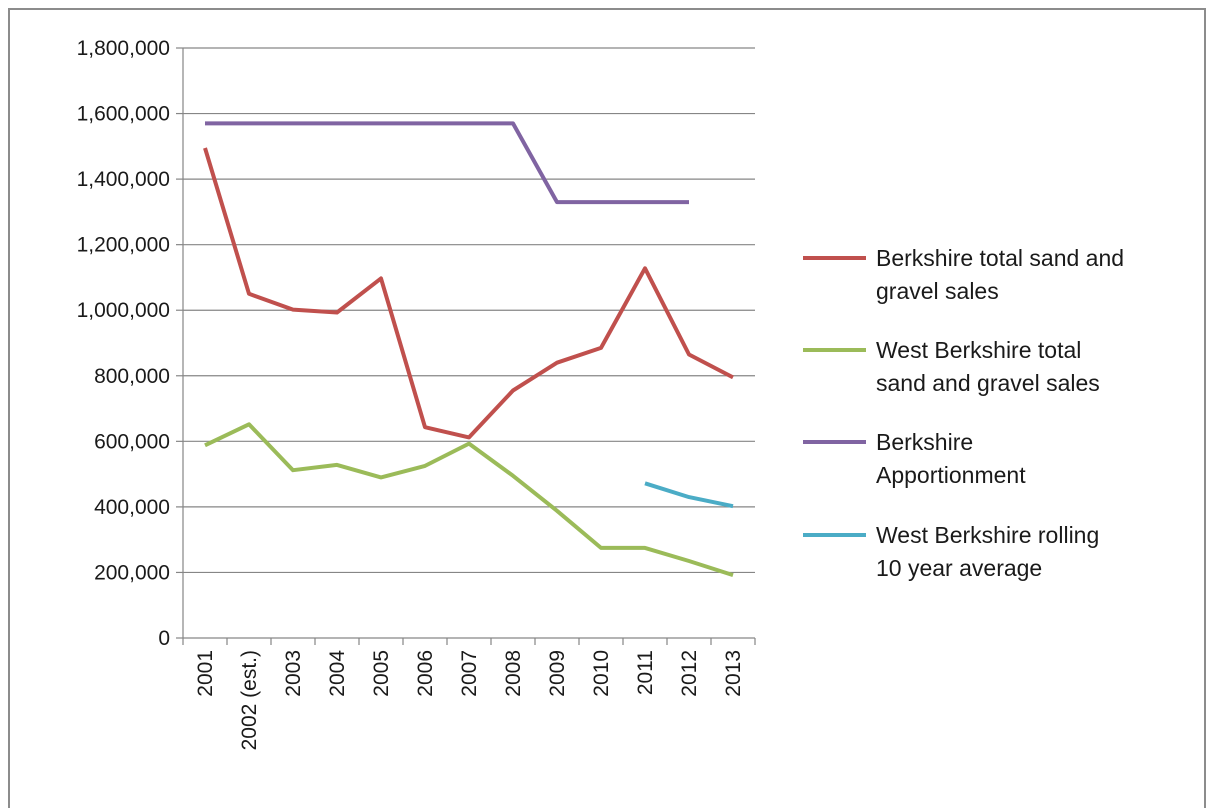  Describe the element at coordinates (959, 568) in the screenshot. I see `legend-label: 10 year average` at that location.